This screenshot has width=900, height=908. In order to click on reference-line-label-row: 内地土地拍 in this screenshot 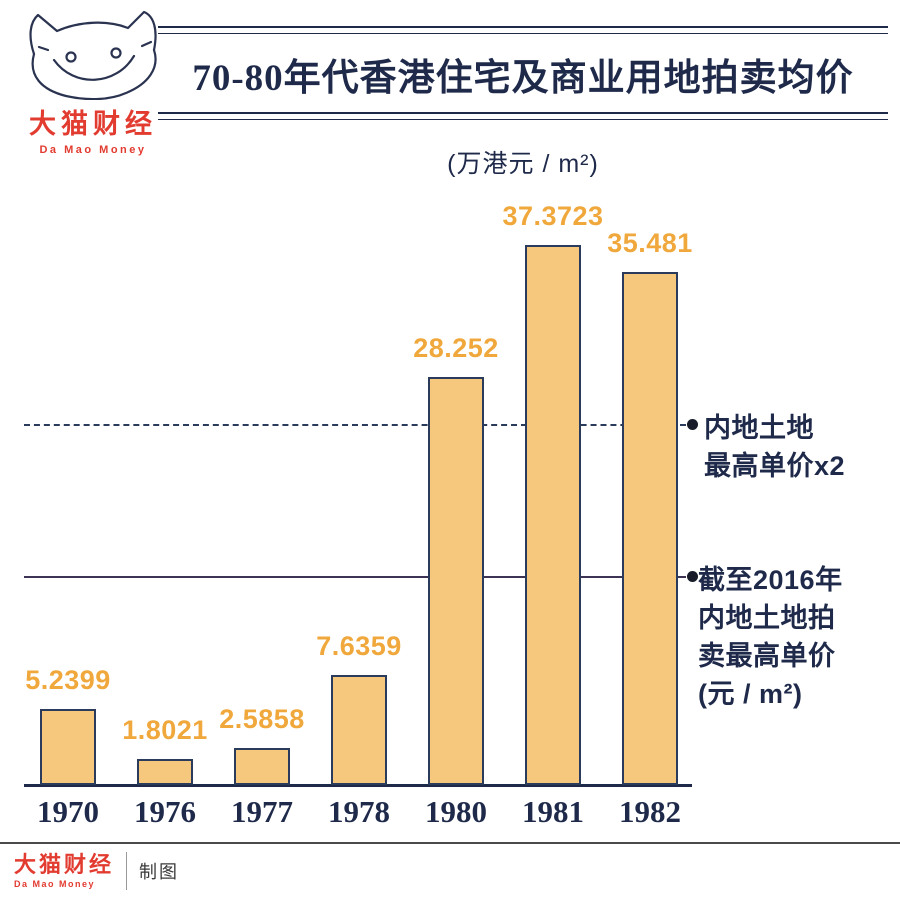, I will do `click(767, 617)`.